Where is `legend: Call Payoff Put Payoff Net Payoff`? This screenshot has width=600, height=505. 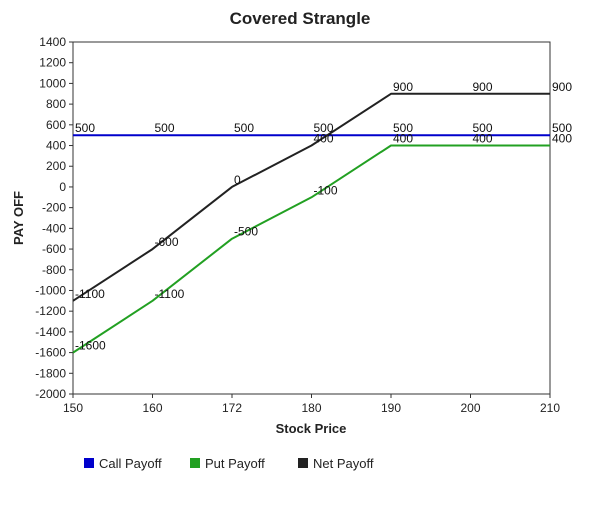
legend: Call Payoff Put Payoff Net Payoff is located at coordinates (229, 463).